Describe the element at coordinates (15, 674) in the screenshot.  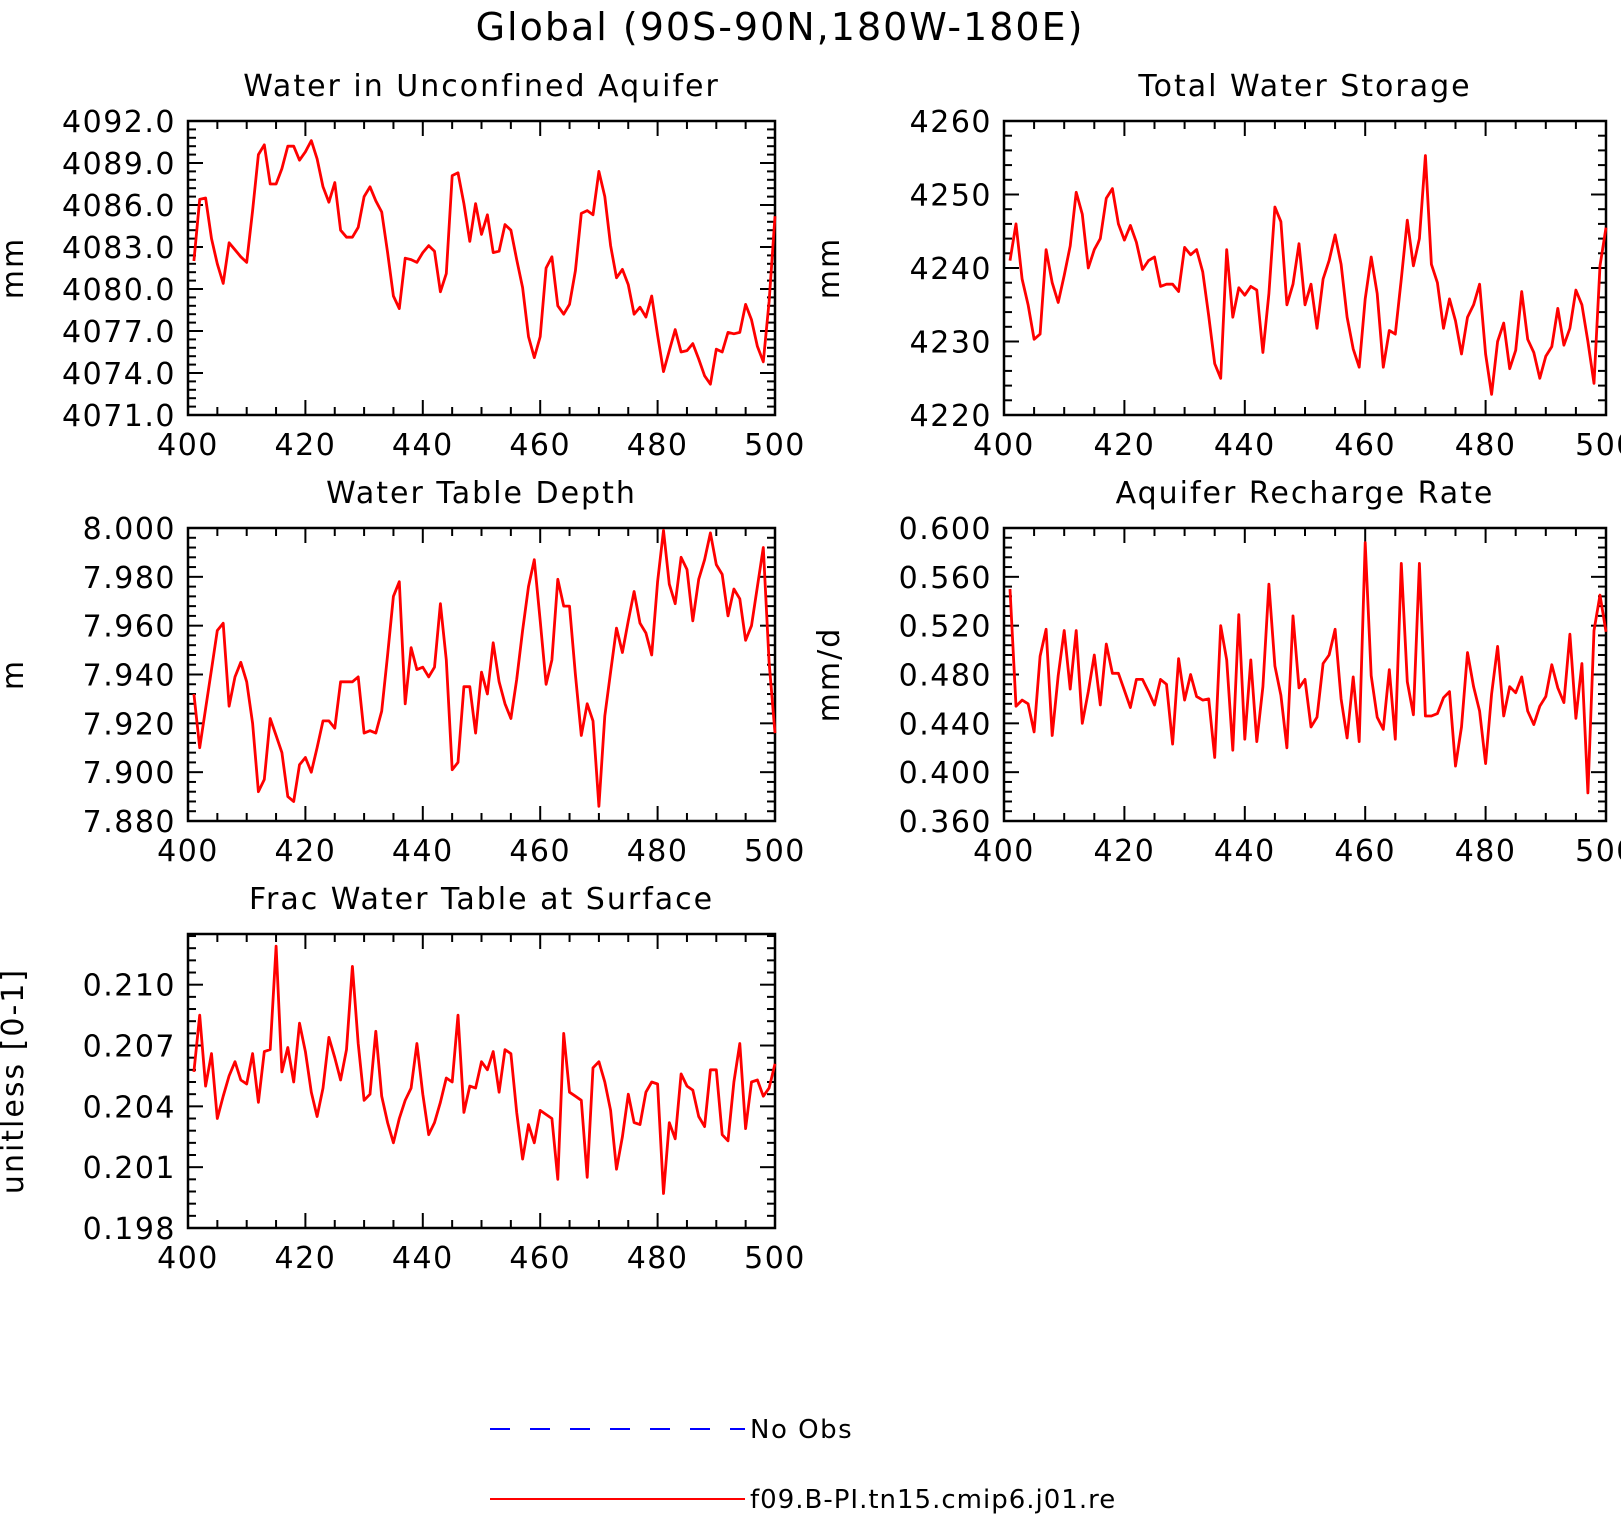
I see `water-table-depth-ylabel: m` at that location.